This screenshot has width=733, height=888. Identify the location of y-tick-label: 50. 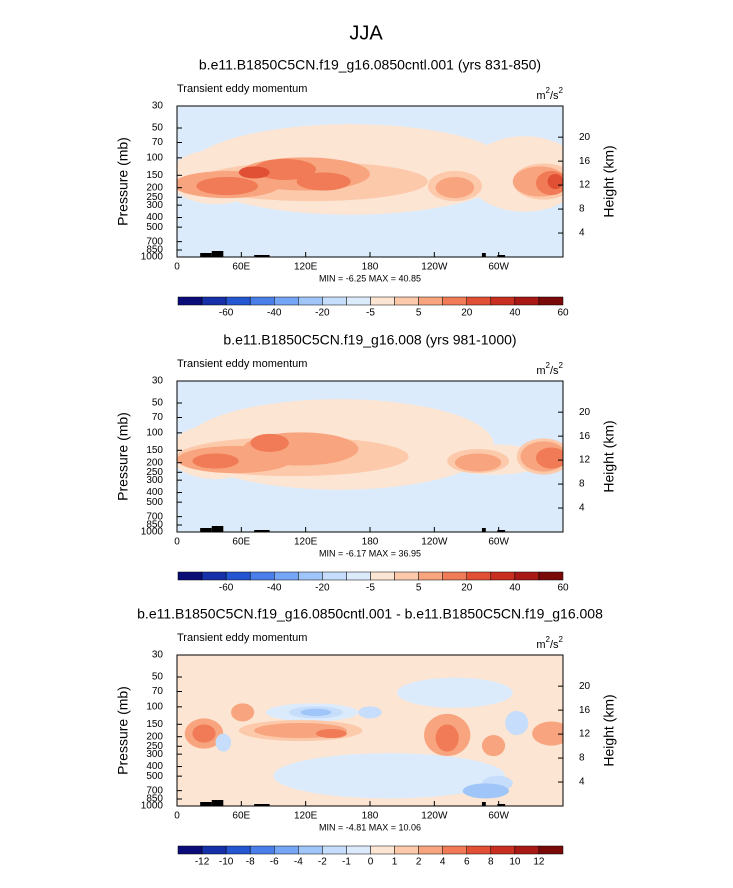
(158, 403).